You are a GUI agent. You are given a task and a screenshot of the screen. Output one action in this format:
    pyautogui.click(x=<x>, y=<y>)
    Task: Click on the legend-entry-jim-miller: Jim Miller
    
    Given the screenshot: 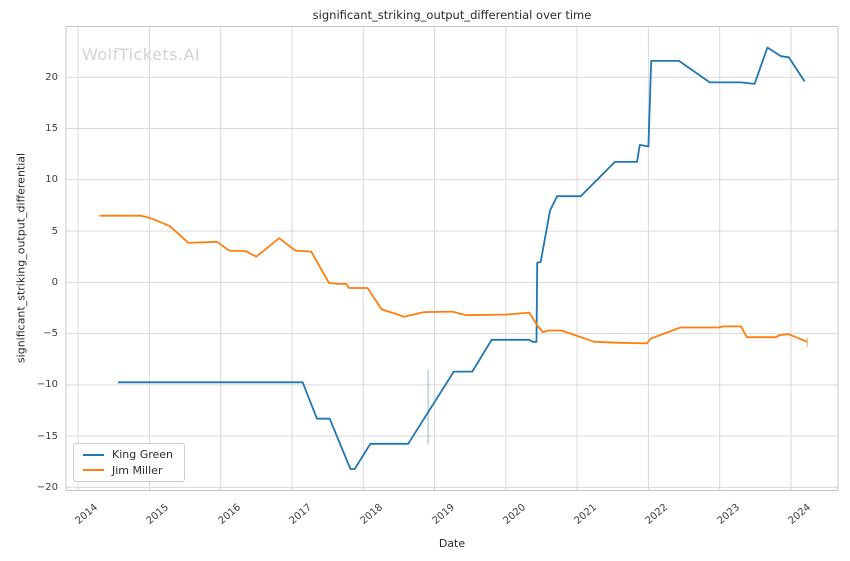 What is the action you would take?
    pyautogui.click(x=129, y=470)
    